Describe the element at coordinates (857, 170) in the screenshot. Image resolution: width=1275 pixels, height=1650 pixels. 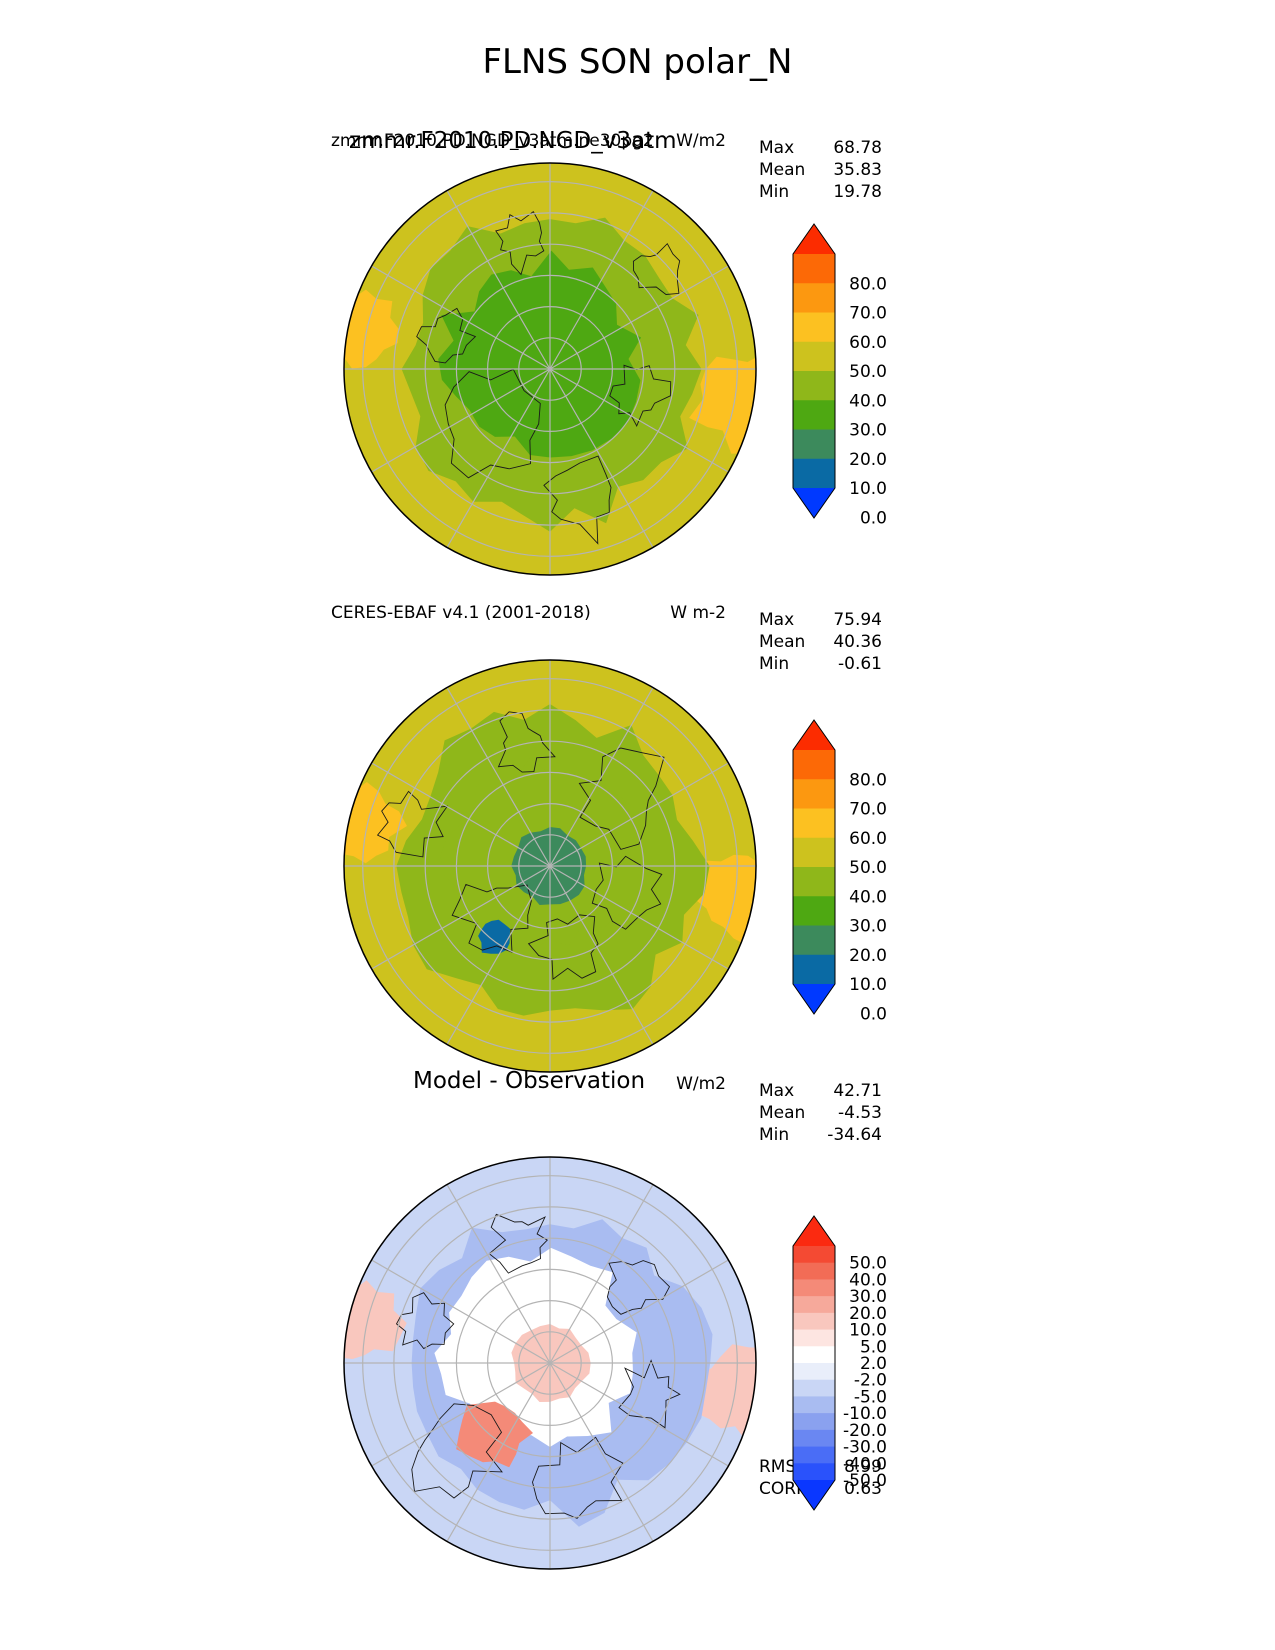
I see `stat-value: 35.83` at that location.